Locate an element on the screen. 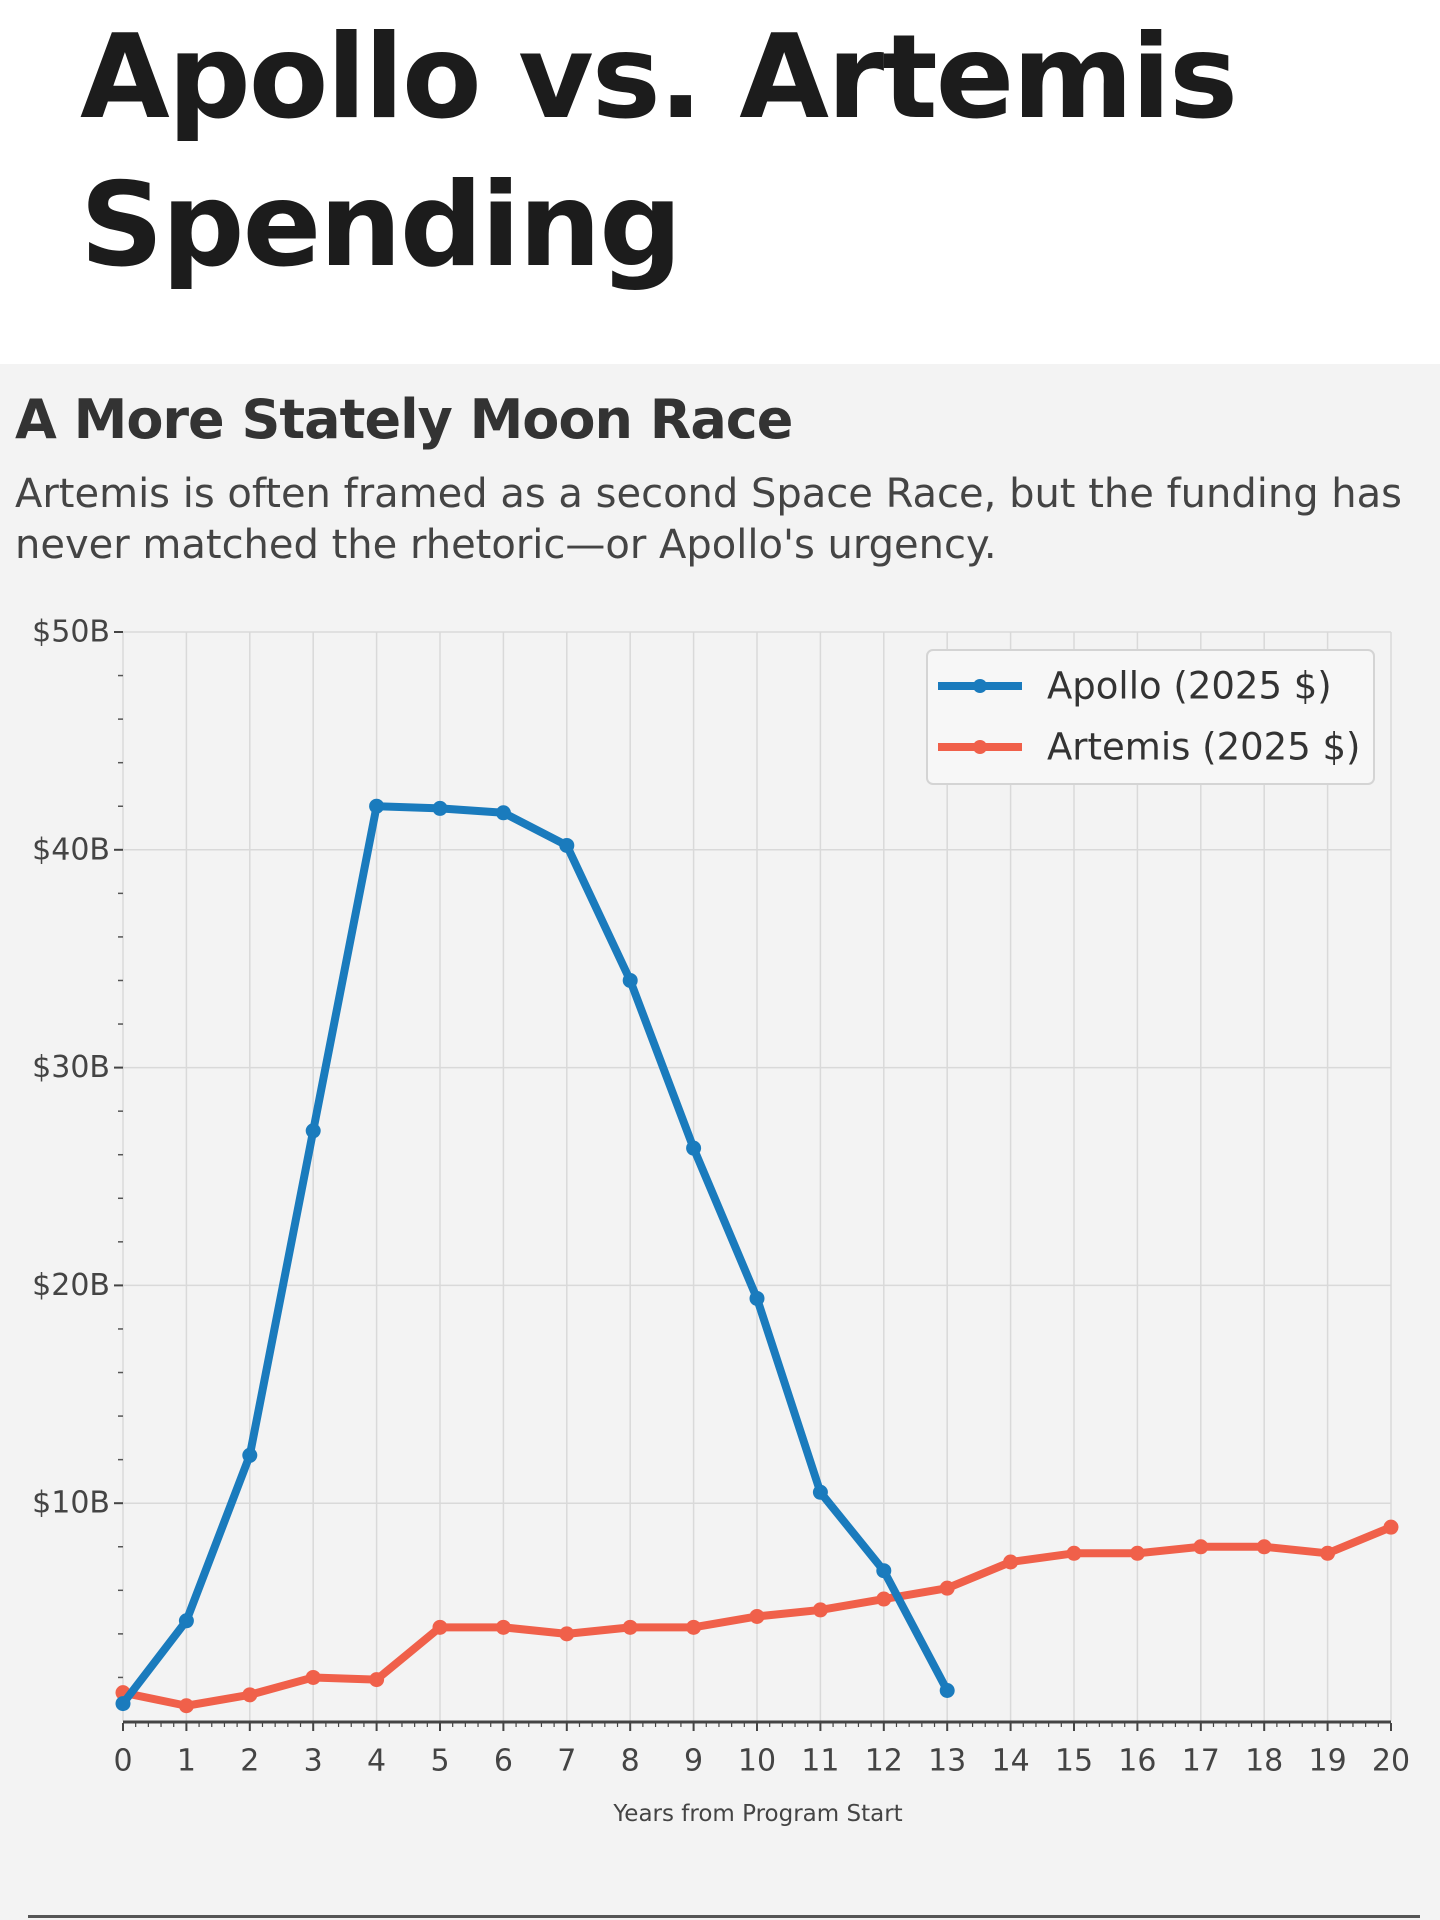 The width and height of the screenshot is (1440, 1920). chart-title: A More Stately Moon Race is located at coordinates (404, 419).